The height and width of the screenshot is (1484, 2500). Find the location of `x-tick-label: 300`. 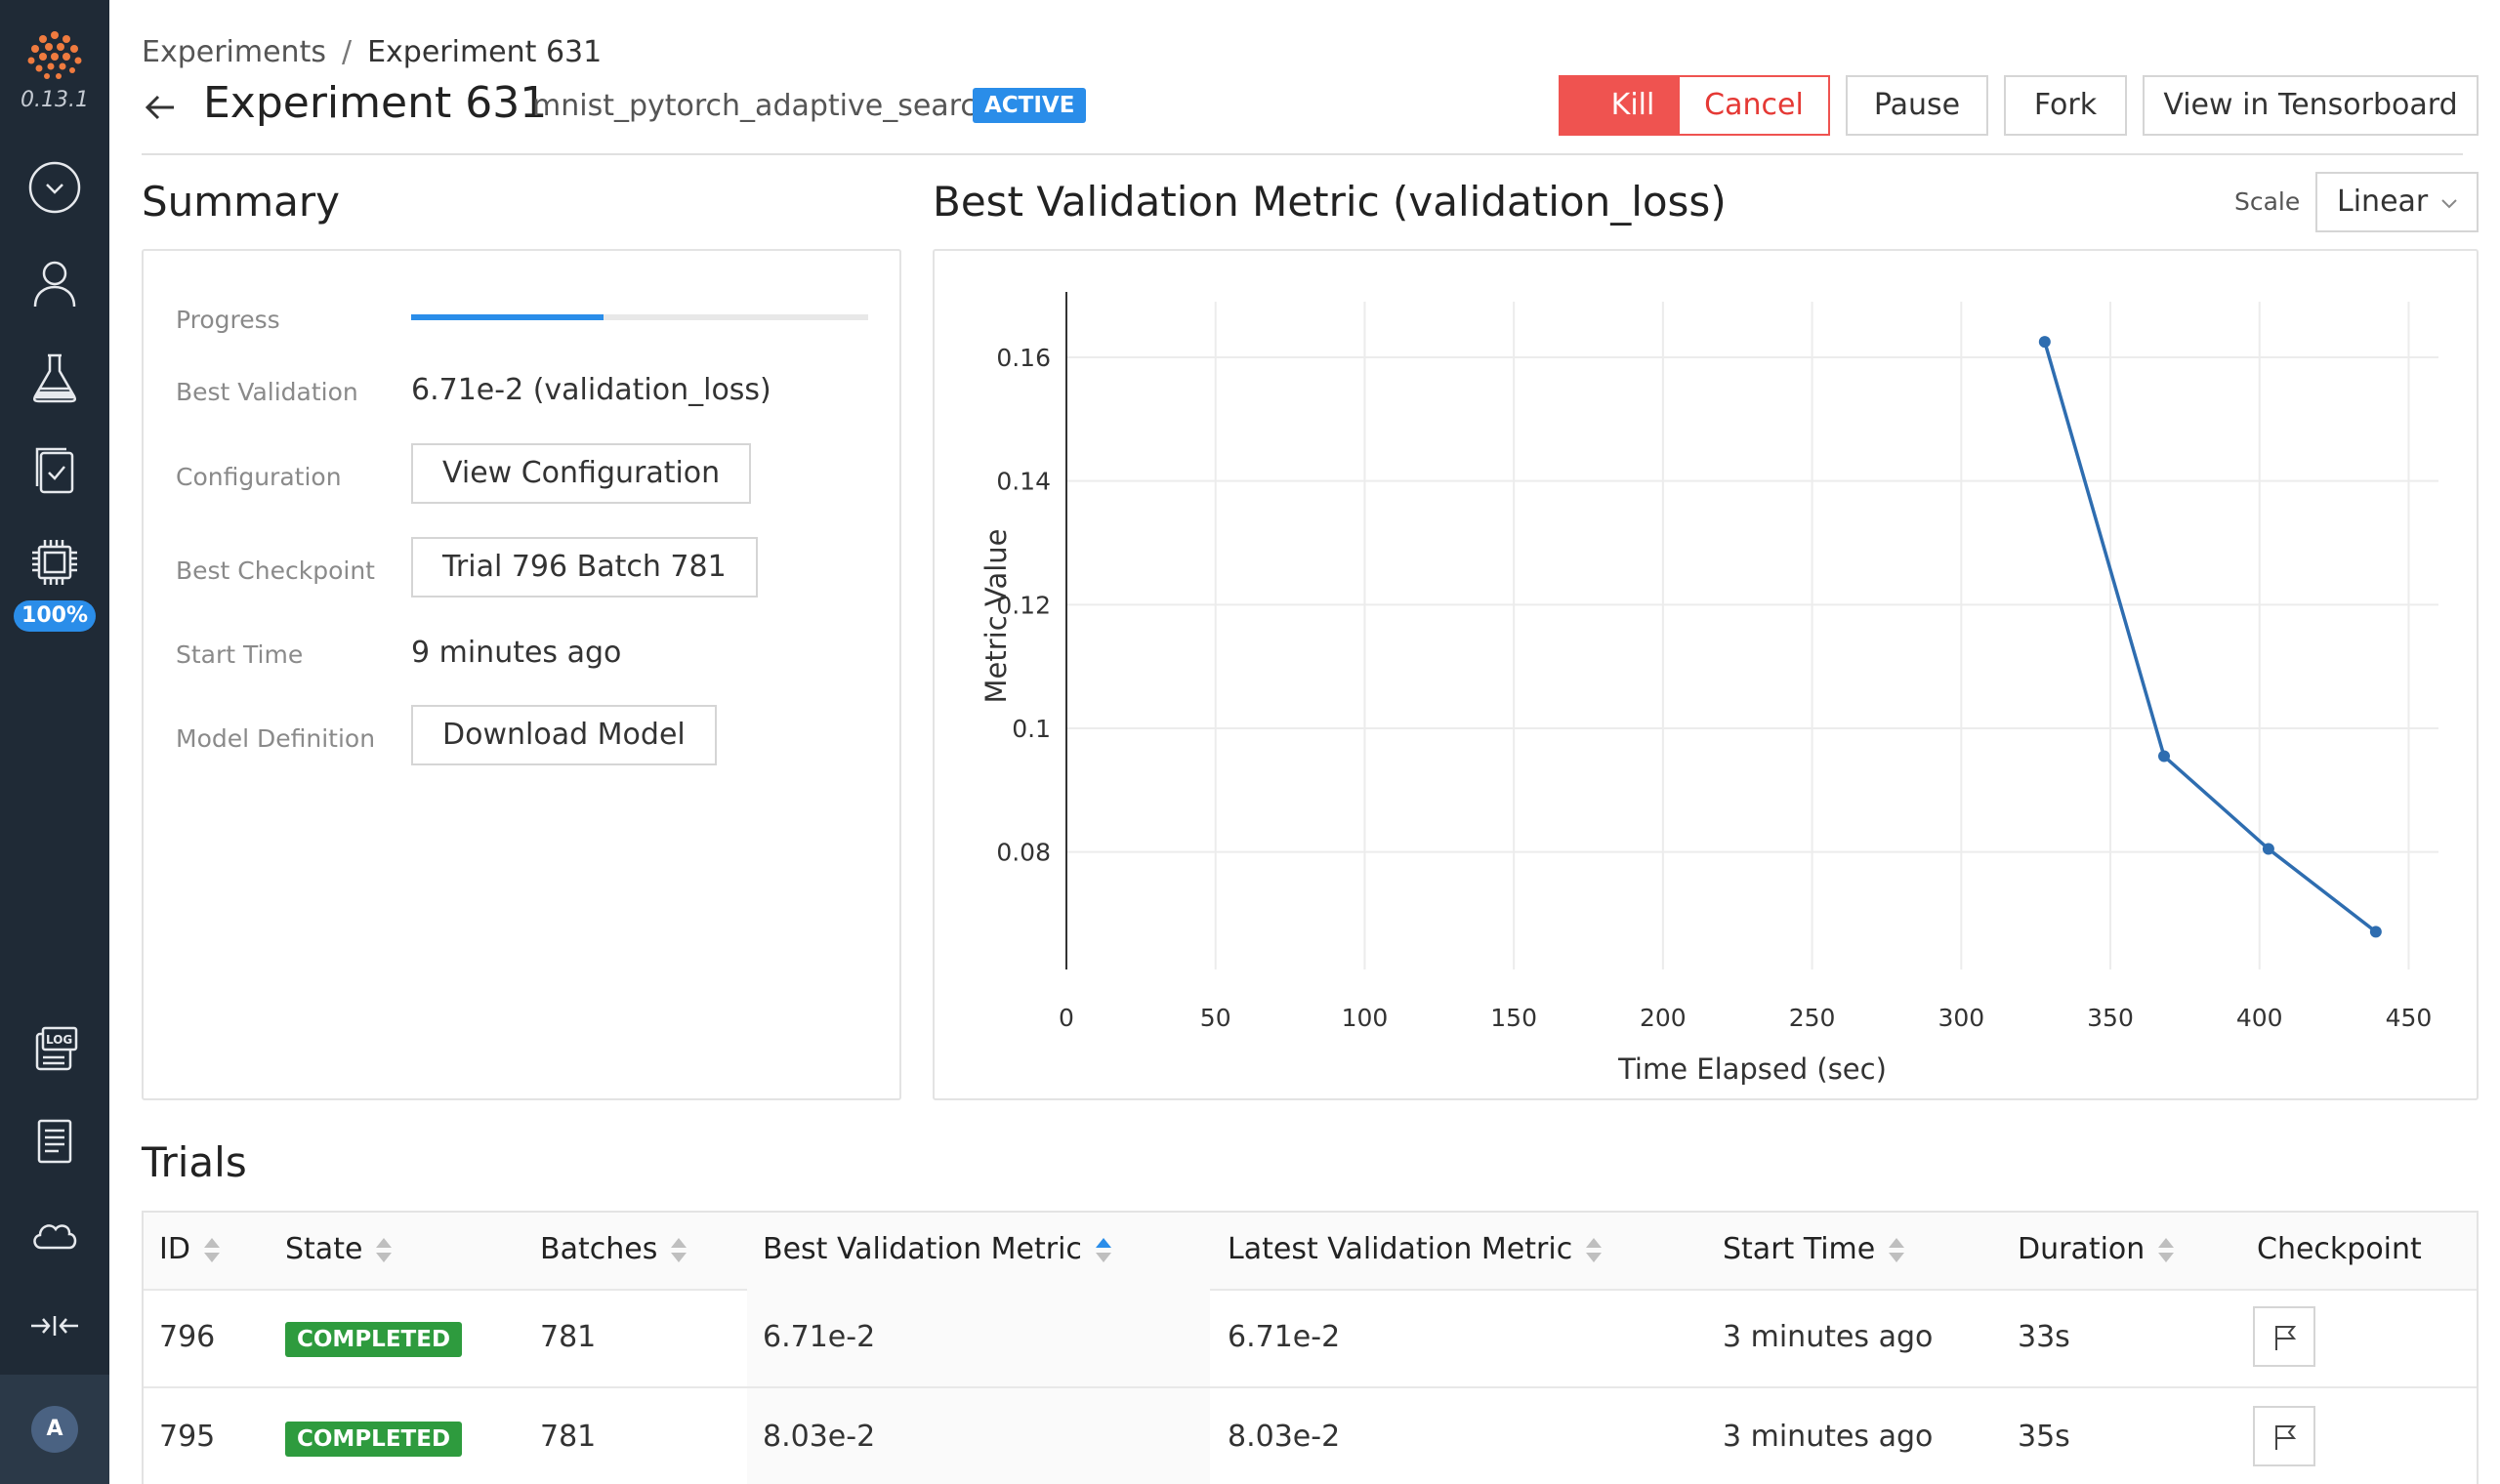

x-tick-label: 300 is located at coordinates (1961, 1018).